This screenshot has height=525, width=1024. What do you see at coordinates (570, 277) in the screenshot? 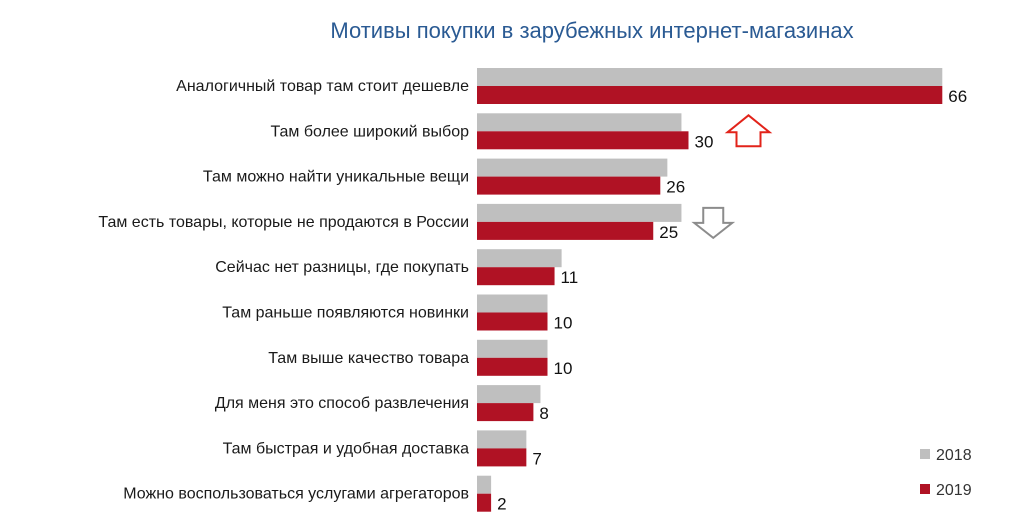
I see `value-label: 11` at bounding box center [570, 277].